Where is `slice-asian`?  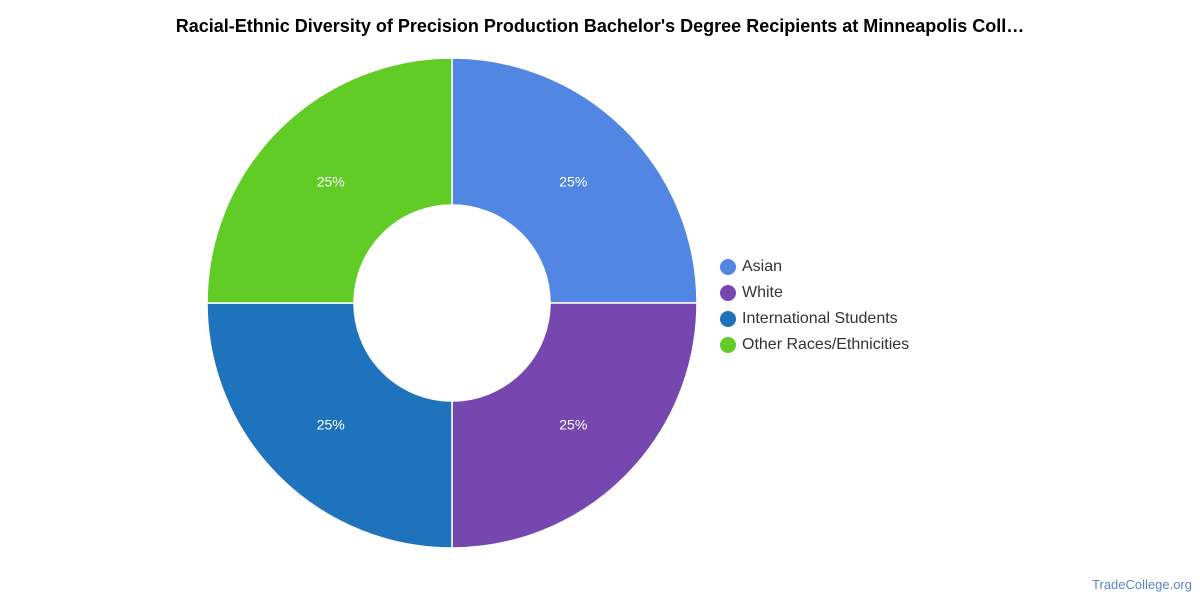
slice-asian is located at coordinates (574, 180).